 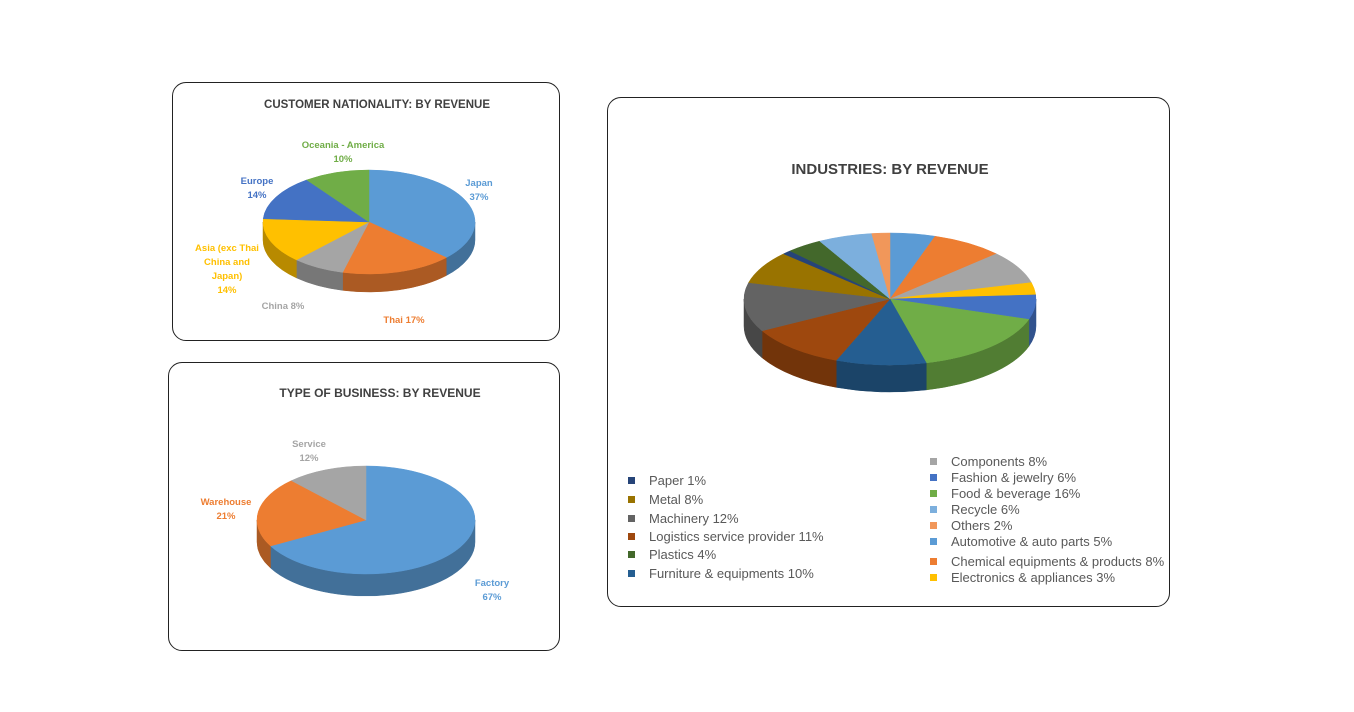 What do you see at coordinates (1058, 561) in the screenshot?
I see `legend-label: Chemical equipments & products 8%` at bounding box center [1058, 561].